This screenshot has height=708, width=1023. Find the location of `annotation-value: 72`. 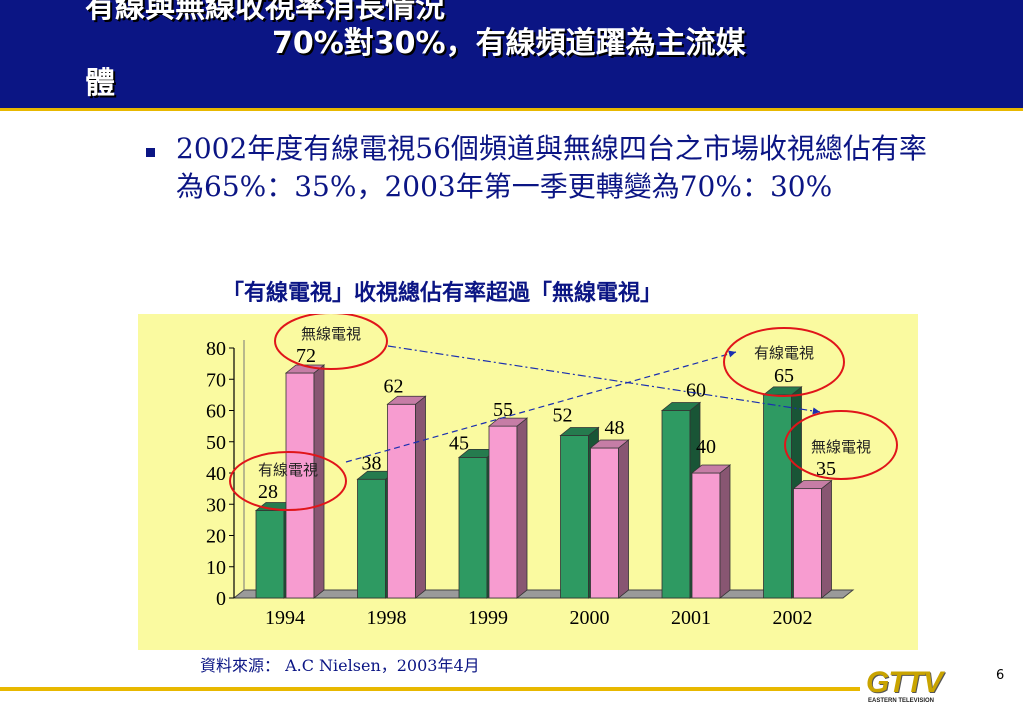

annotation-value: 72 is located at coordinates (306, 356).